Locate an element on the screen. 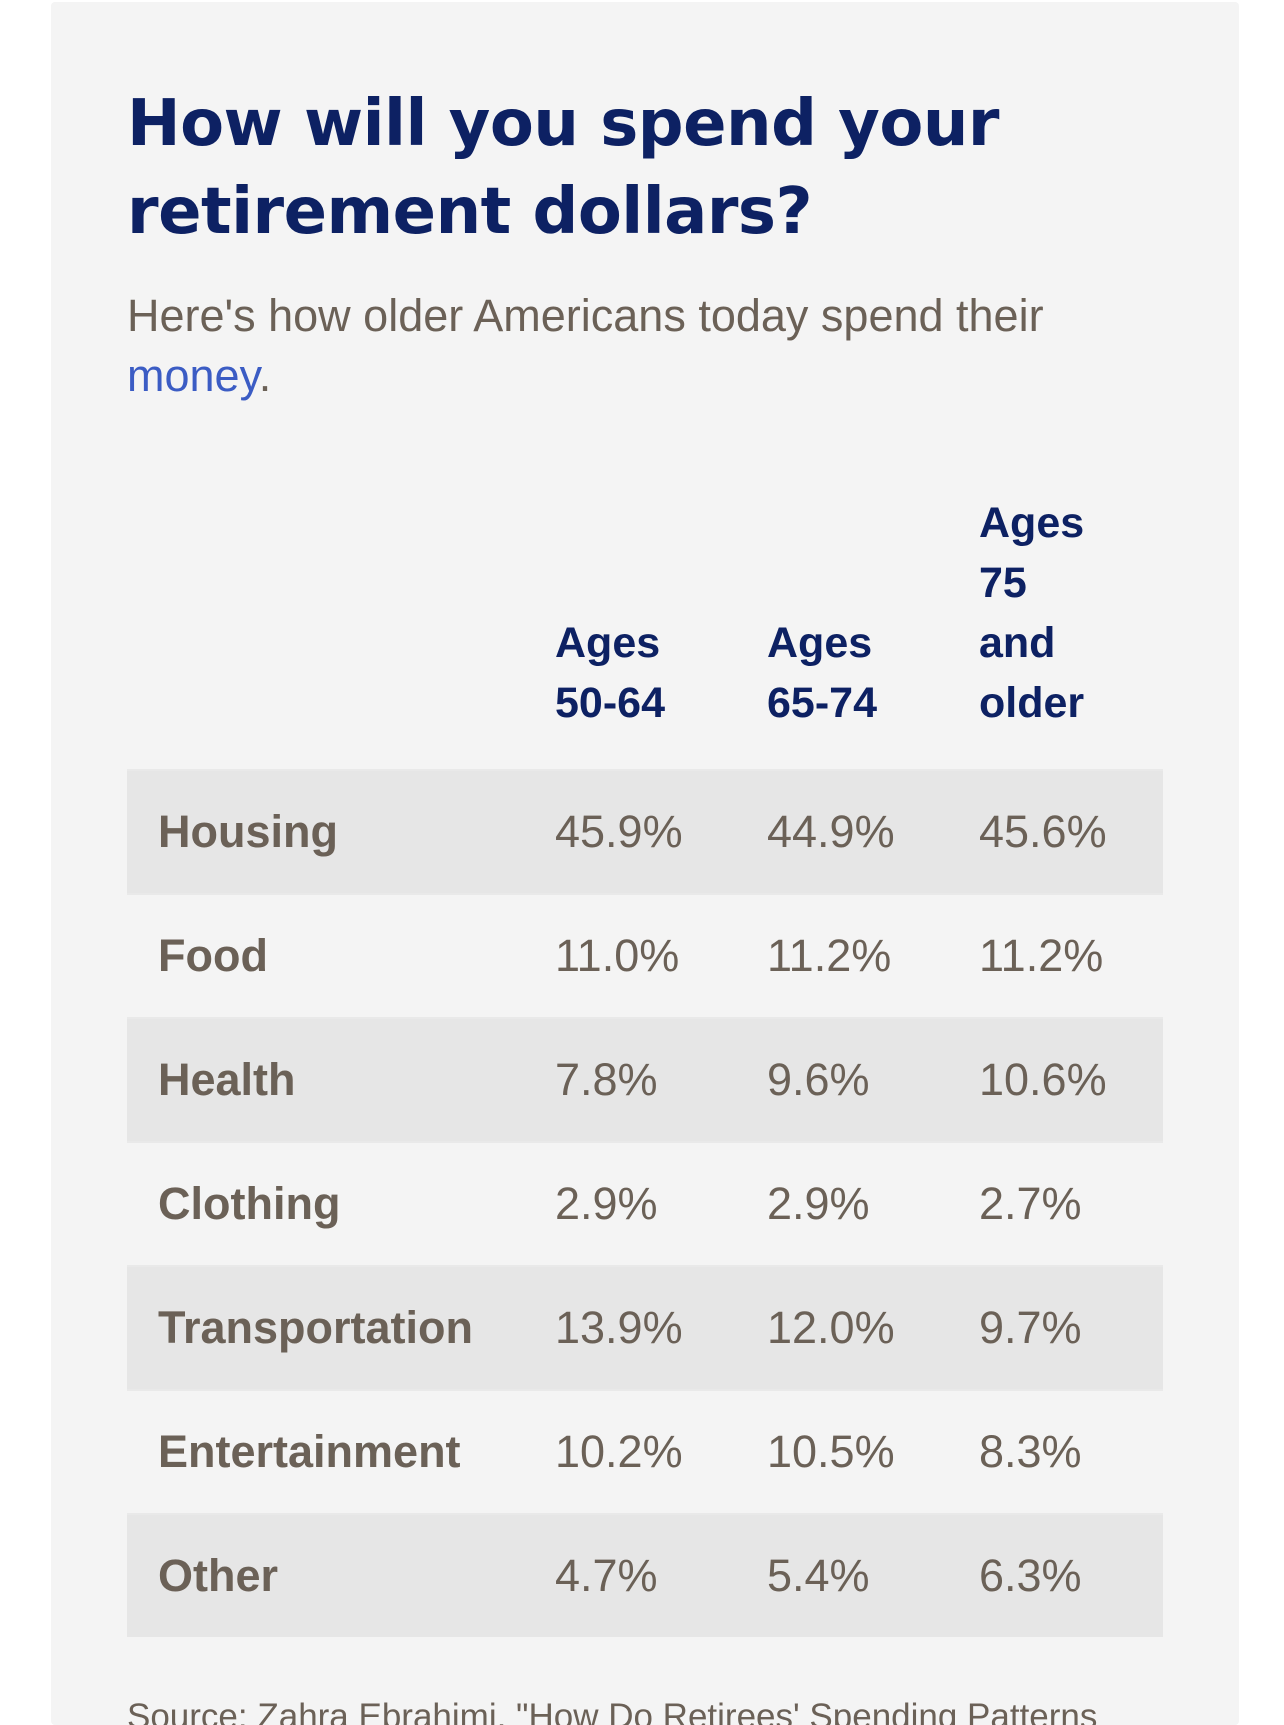  cell-value: 11.0% is located at coordinates (617, 955).